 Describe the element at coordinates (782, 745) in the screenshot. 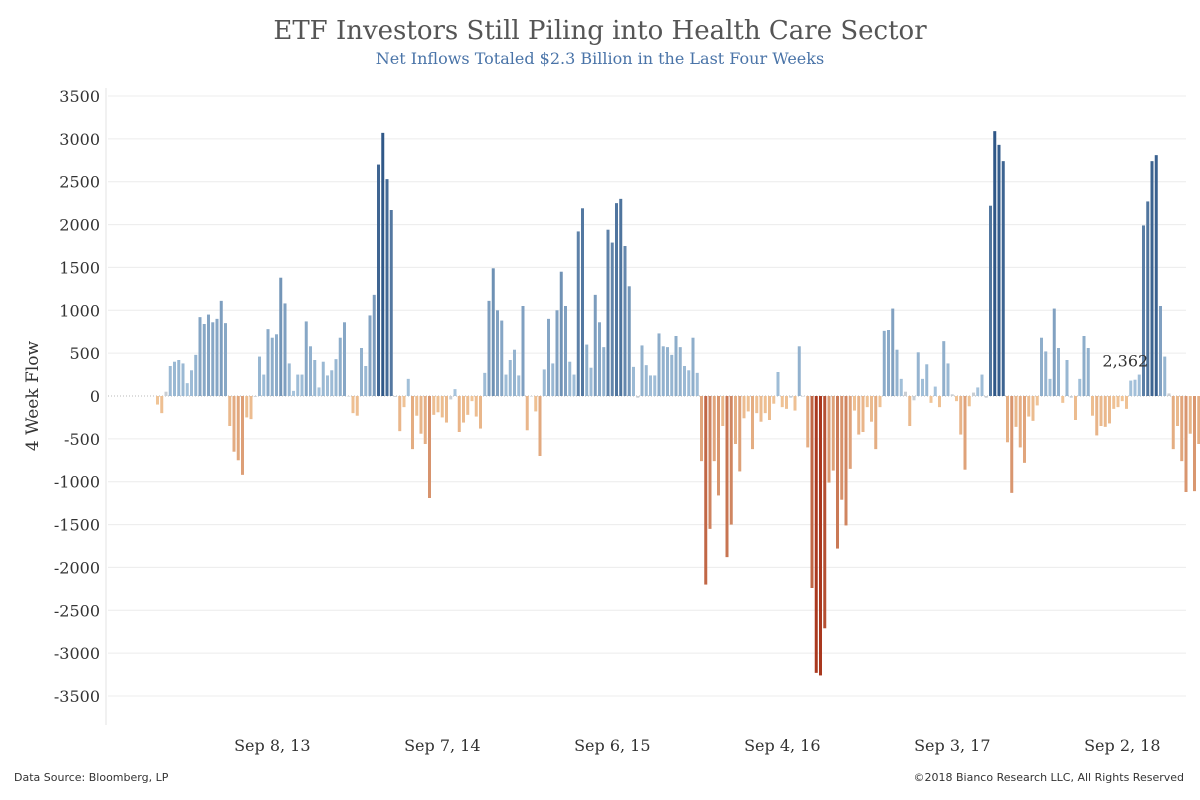

I see `x-tick-label: Sep 4, 16` at that location.